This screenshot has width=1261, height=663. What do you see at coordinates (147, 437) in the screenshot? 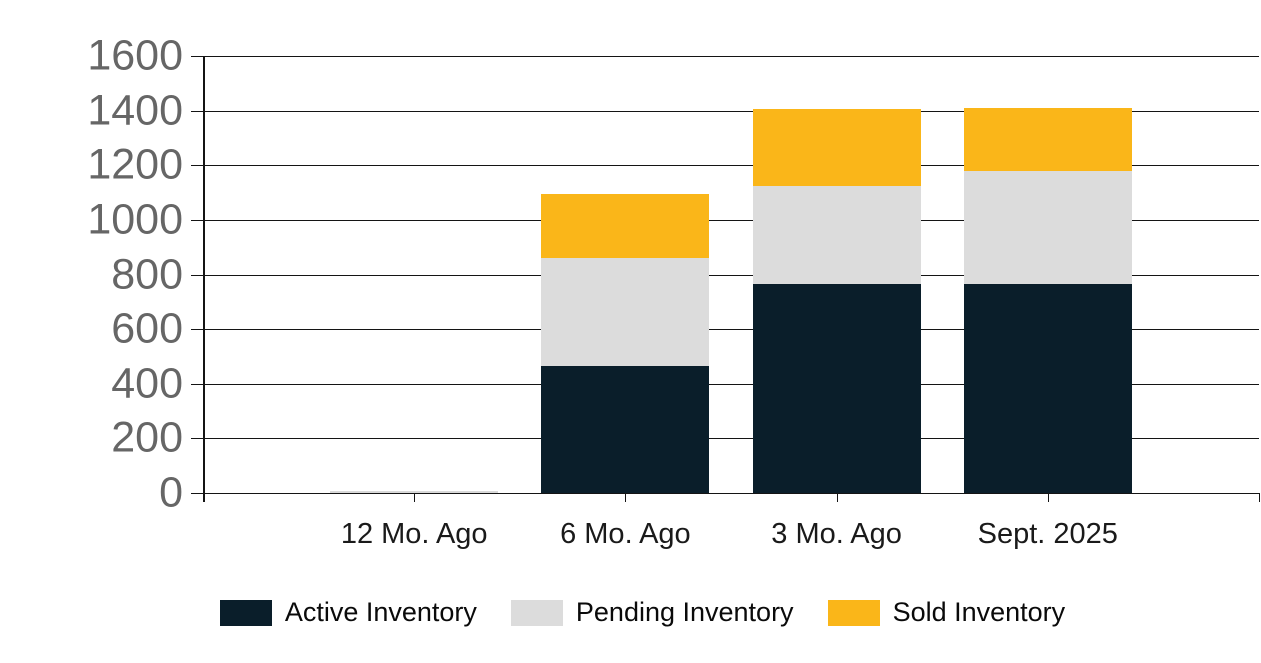
I see `y-axis-tick-label-200: 200` at bounding box center [147, 437].